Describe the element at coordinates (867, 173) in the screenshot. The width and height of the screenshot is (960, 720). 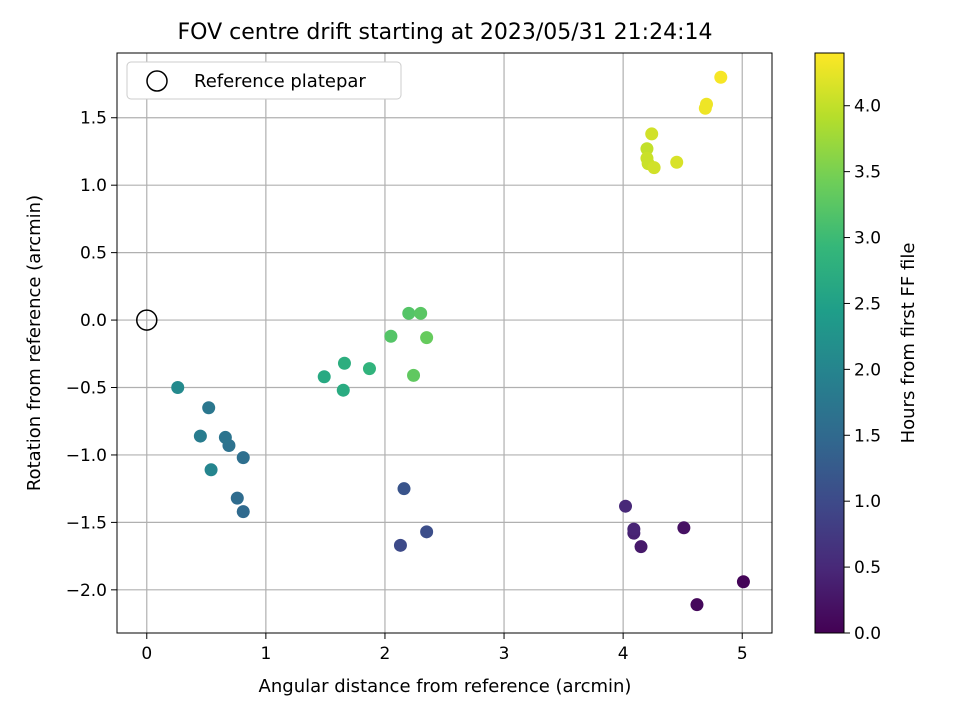
I see `colorbar-tick-label: 3.5` at that location.